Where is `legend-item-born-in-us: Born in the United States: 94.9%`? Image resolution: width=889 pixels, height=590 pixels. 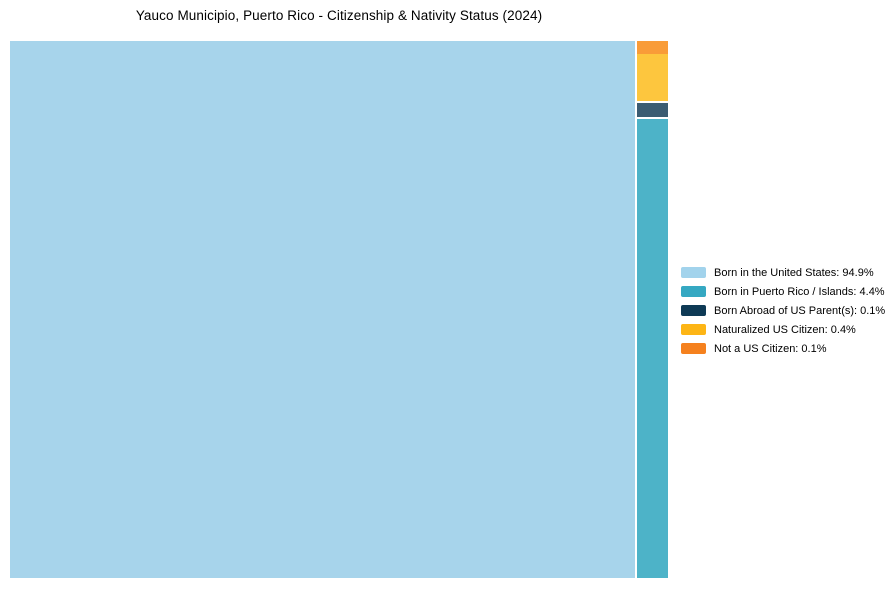
legend-item-born-in-us: Born in the United States: 94.9% is located at coordinates (783, 272).